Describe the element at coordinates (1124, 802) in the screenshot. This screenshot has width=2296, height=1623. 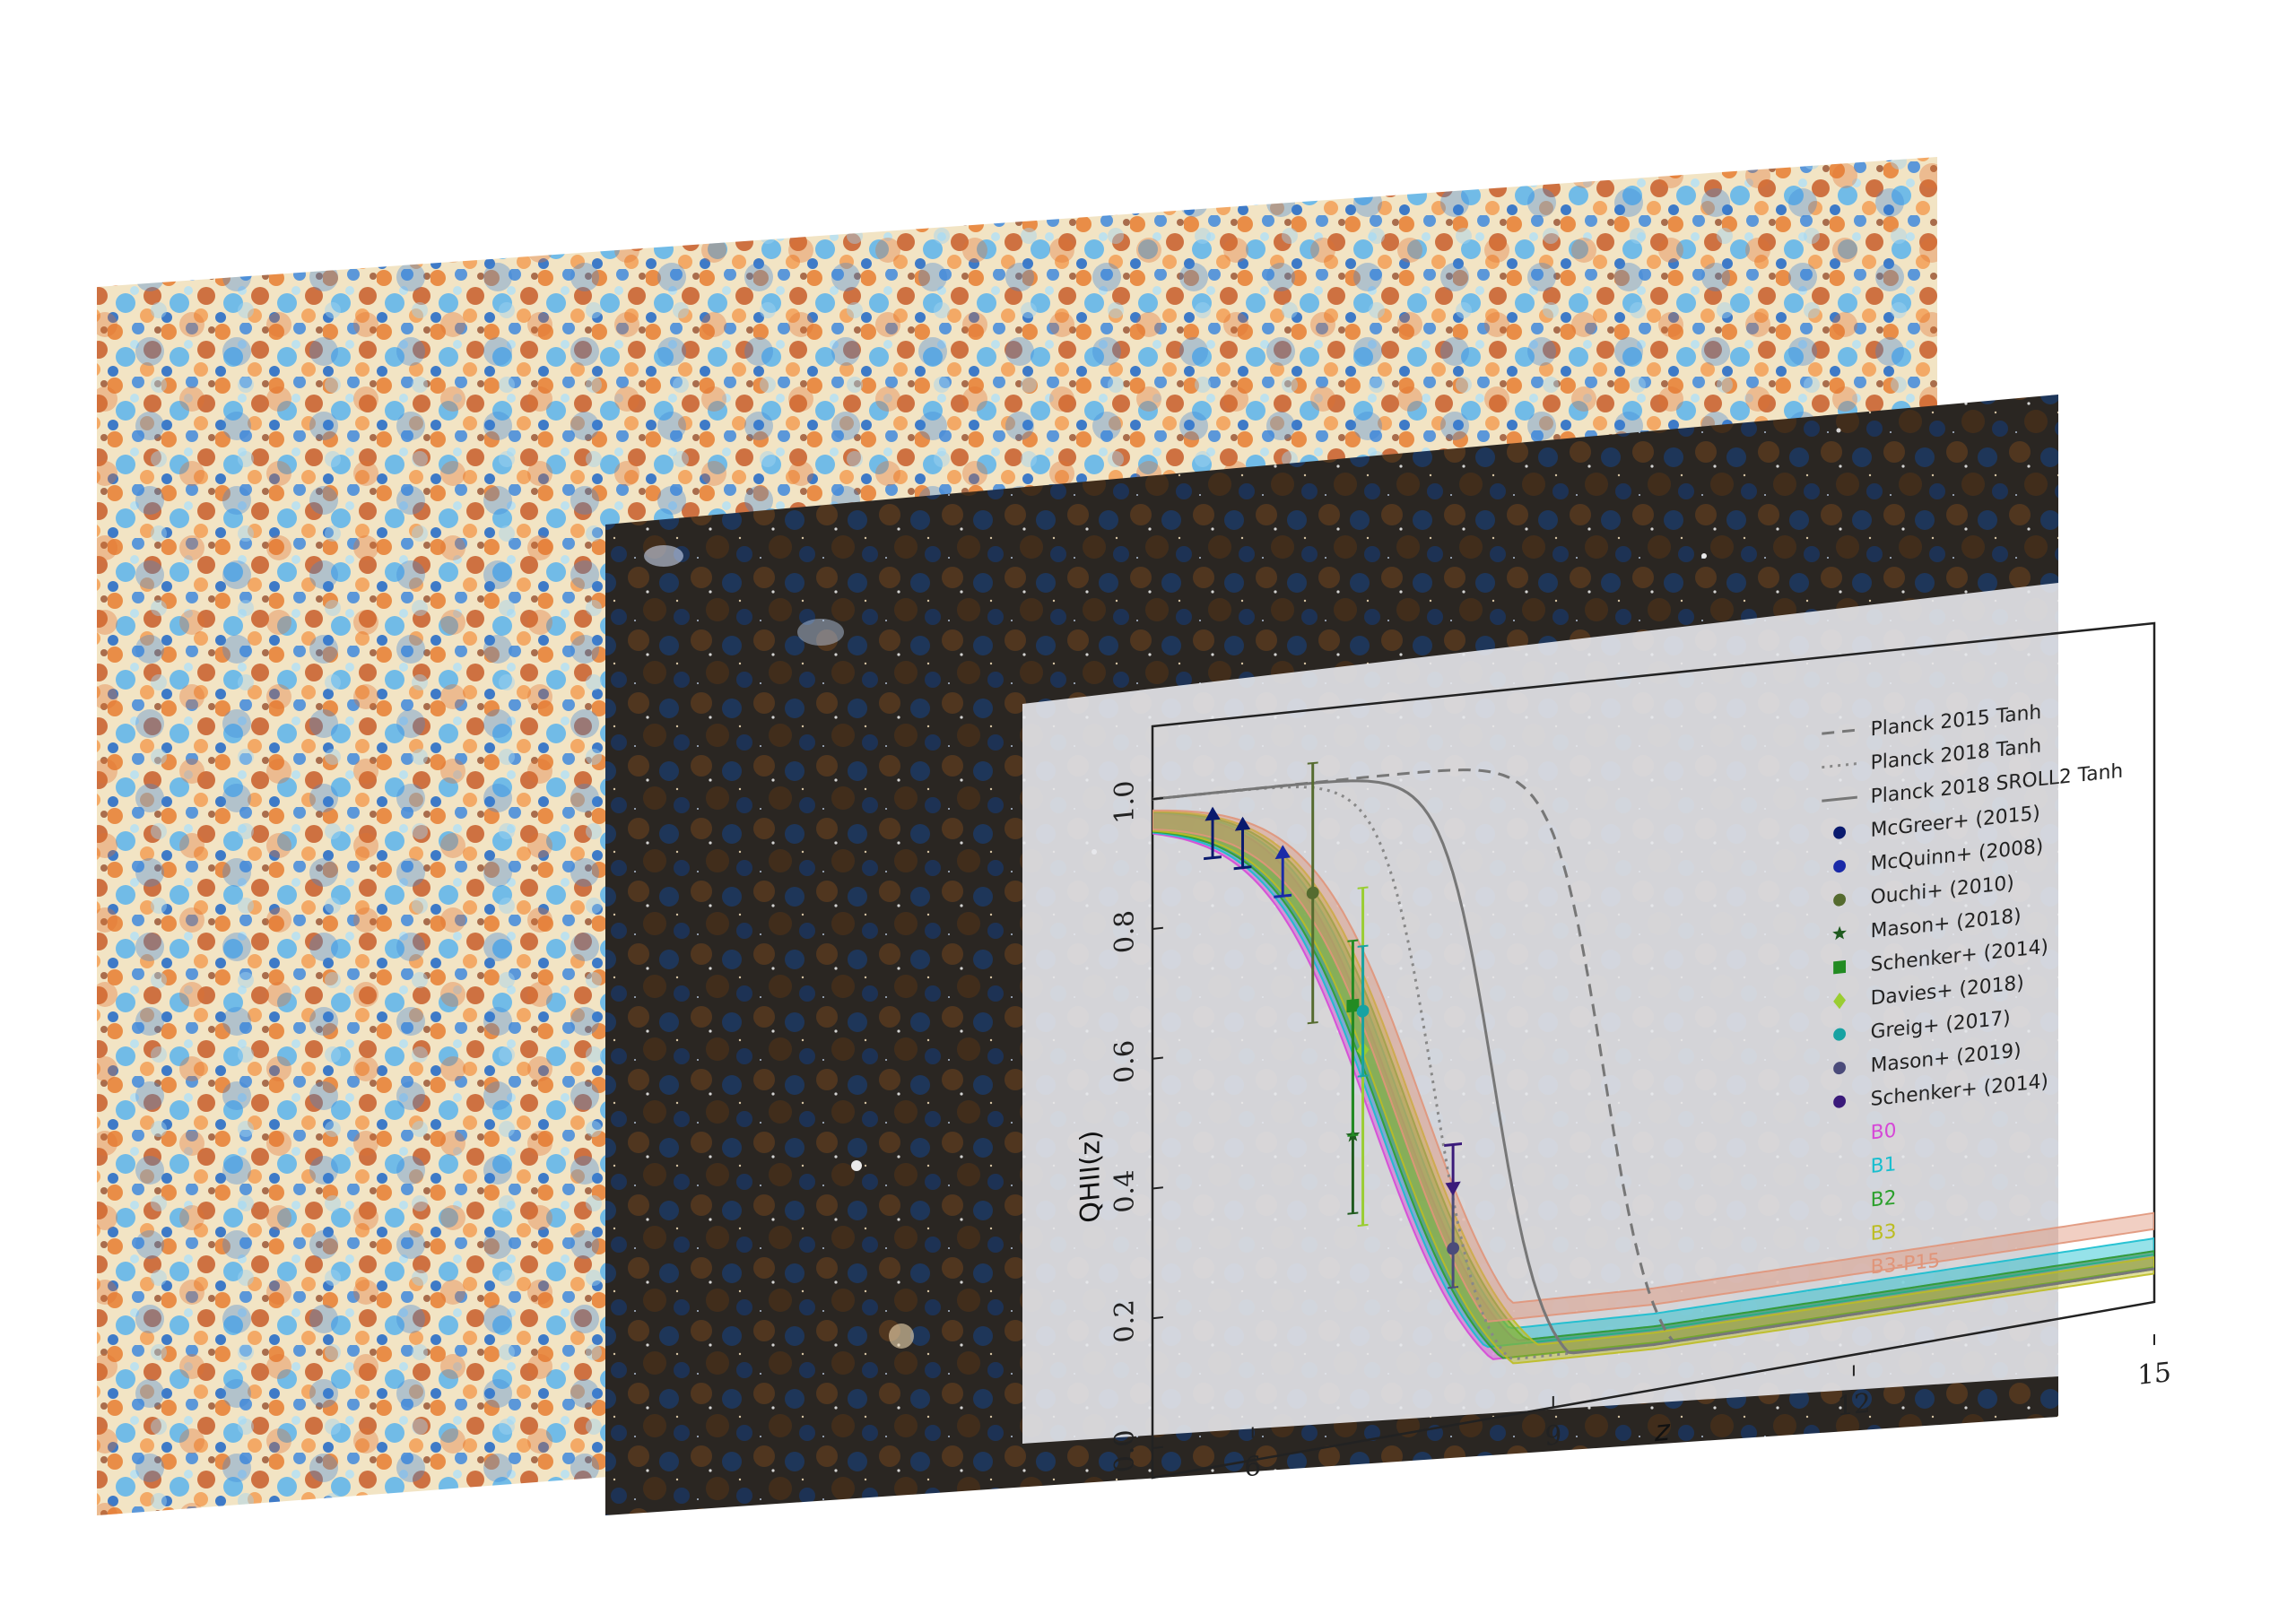
I see `y-tick-label-5: 1.0` at that location.